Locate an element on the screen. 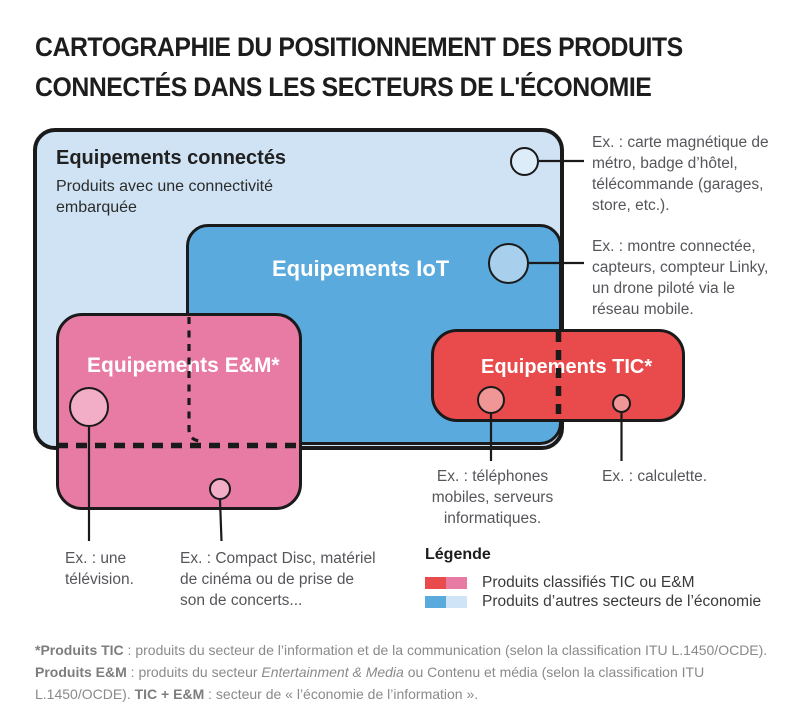 The image size is (804, 721). legend-swatch-blue is located at coordinates (435, 602).